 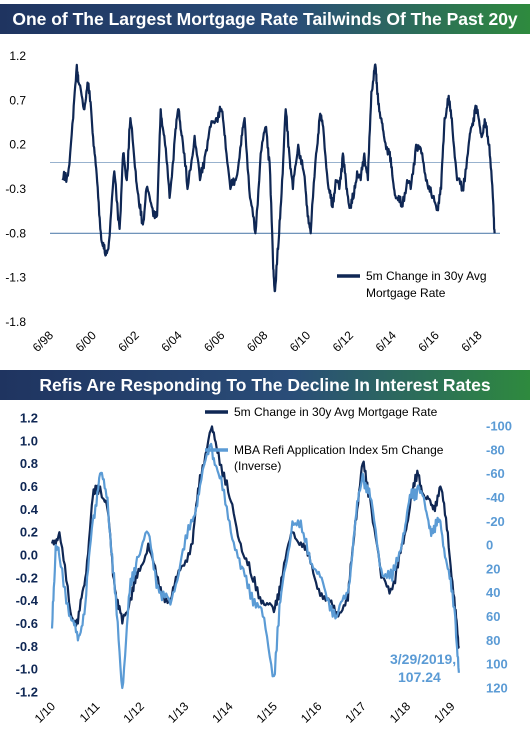 I want to click on chart2-legend-label-refi-line2: (Inverse), so click(x=257, y=466).